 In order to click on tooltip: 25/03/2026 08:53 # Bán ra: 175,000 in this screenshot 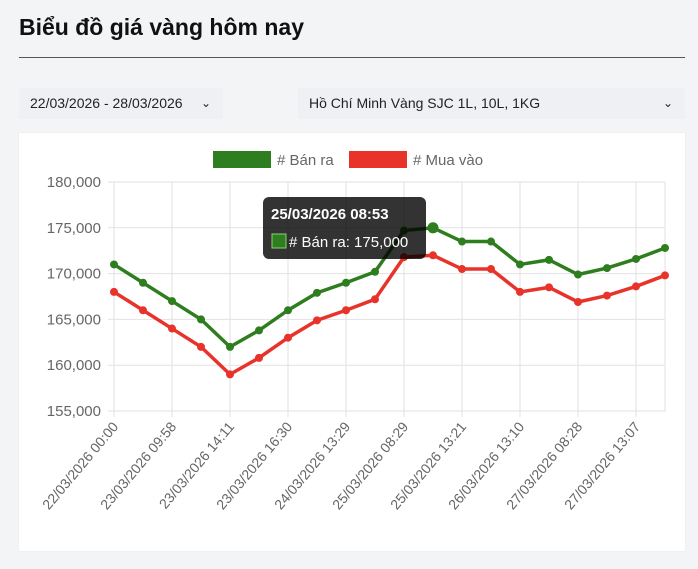, I will do `click(344, 228)`.